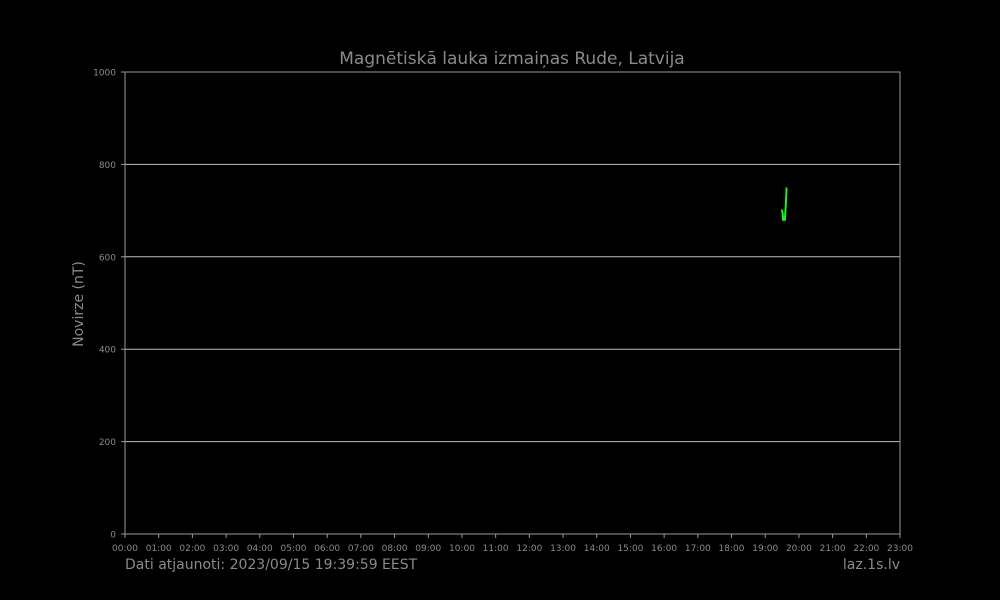 The height and width of the screenshot is (600, 1000). Describe the element at coordinates (765, 549) in the screenshot. I see `x-tick-label: 19:00` at that location.